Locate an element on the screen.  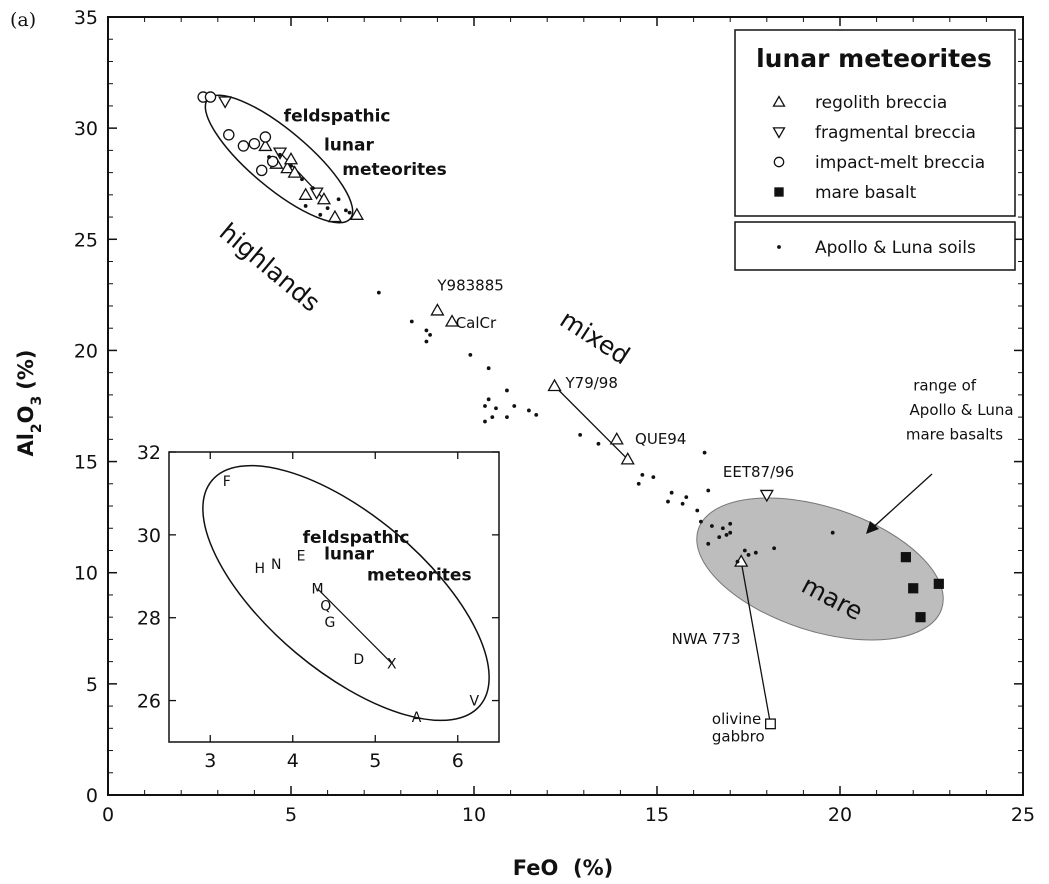
y-axis-title: Al2O3 (%) is located at coordinates (29, 402).